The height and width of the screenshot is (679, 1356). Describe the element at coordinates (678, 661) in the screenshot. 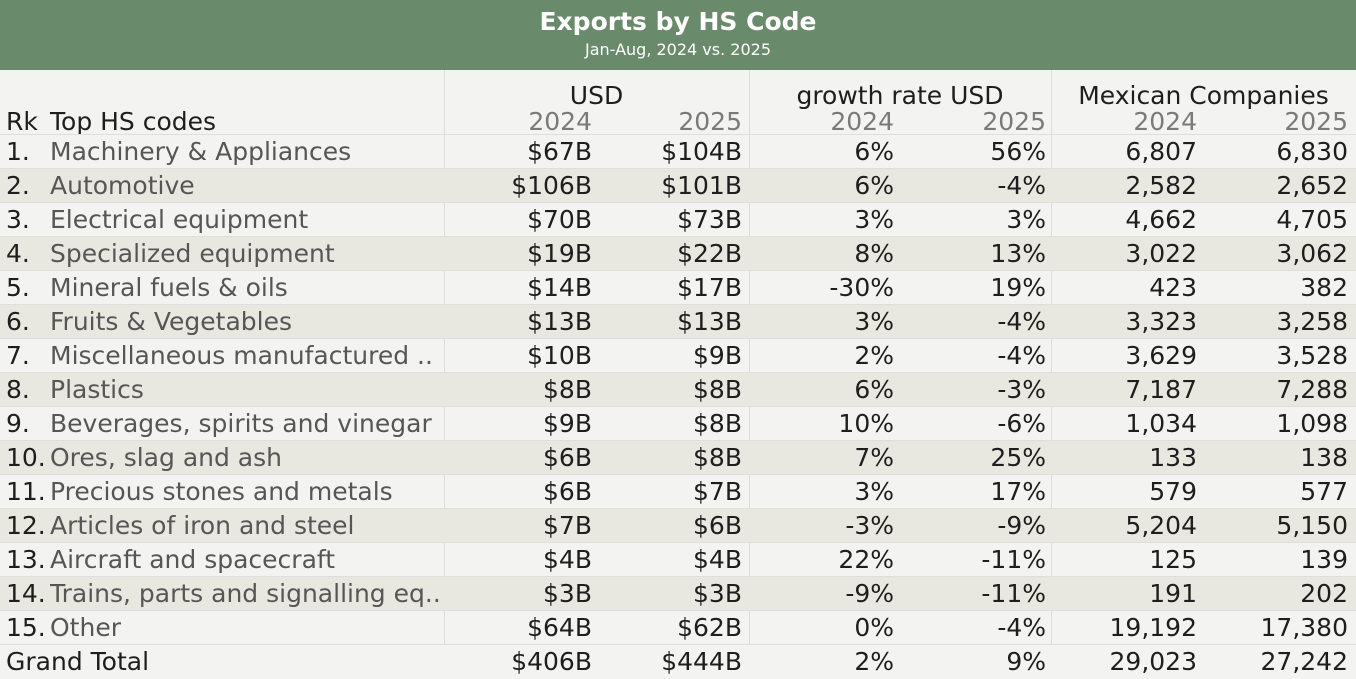

I see `table-total-row: Grand Total $406B $444B 2% 9% 29,023 27,242` at that location.